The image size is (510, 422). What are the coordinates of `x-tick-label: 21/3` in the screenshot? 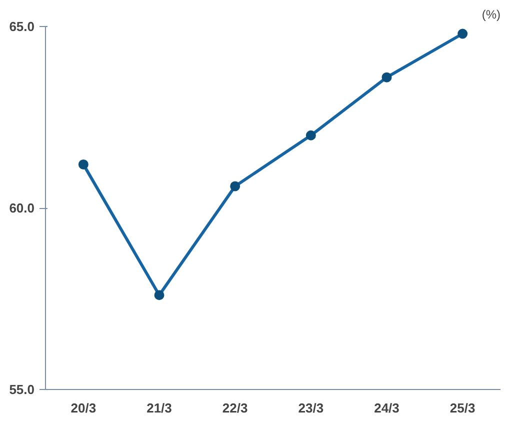 It's located at (159, 408).